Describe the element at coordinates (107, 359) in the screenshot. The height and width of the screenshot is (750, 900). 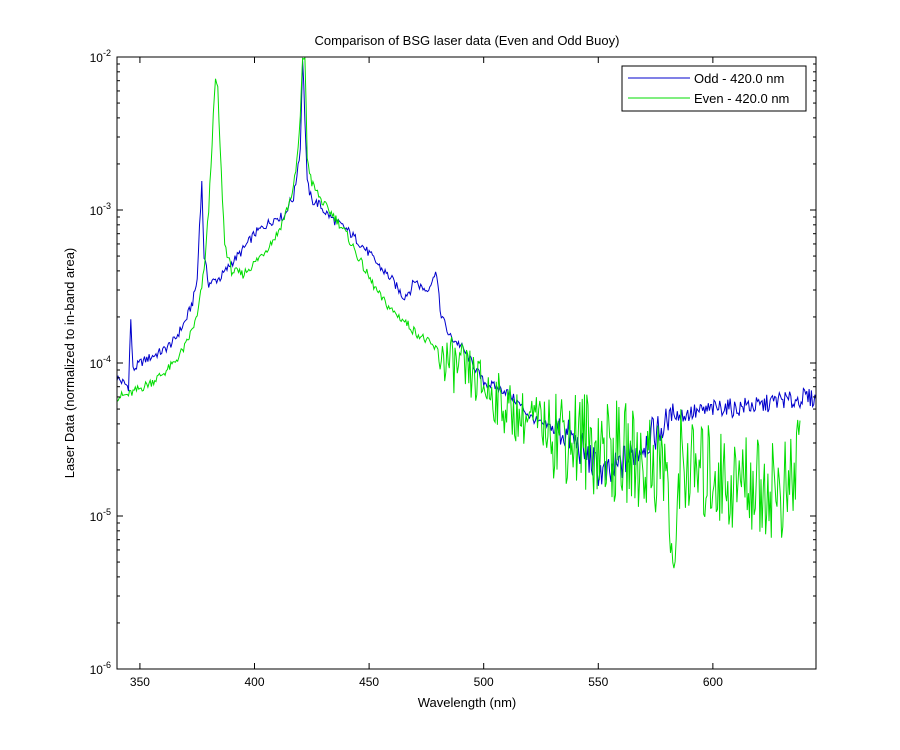
I see `y-tick-exponent: -4` at that location.